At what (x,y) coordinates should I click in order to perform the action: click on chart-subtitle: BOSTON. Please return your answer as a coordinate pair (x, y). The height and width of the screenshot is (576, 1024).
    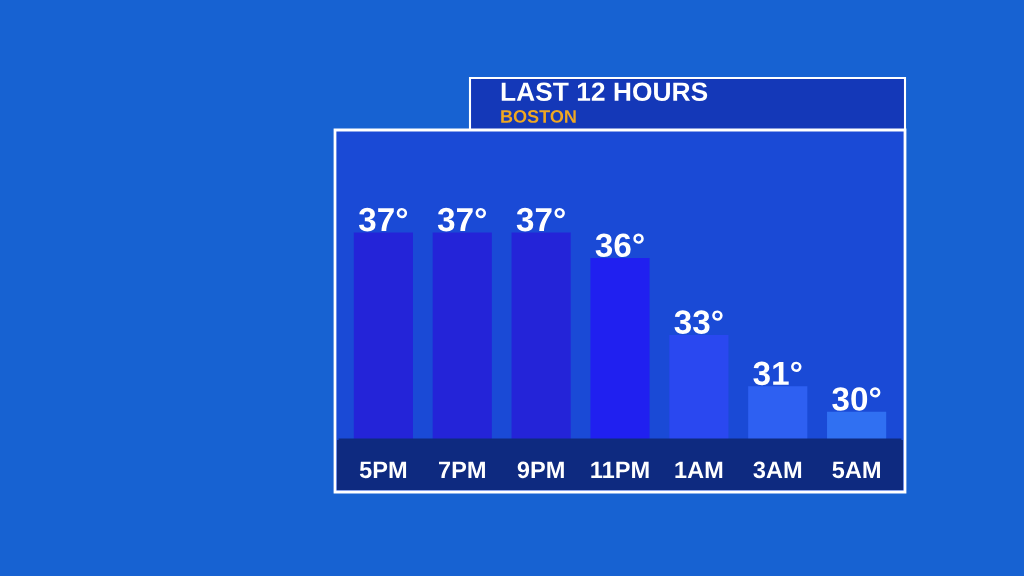
    Looking at the image, I should click on (538, 116).